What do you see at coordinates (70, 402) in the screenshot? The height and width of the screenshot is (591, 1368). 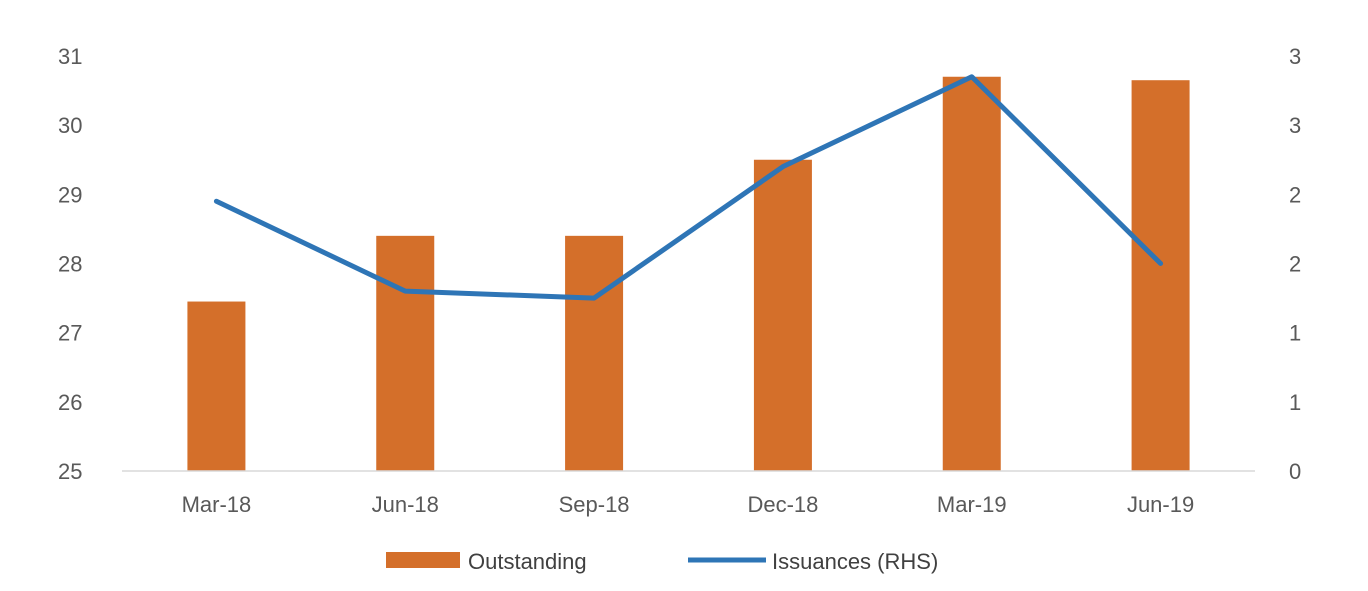 I see `left-tick-label: 26` at bounding box center [70, 402].